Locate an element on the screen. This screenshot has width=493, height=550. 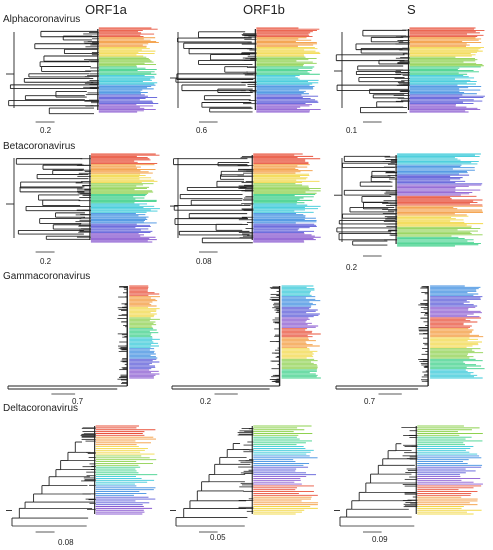
tree-panel-gamma-orf1a is located at coordinates (83, 340).